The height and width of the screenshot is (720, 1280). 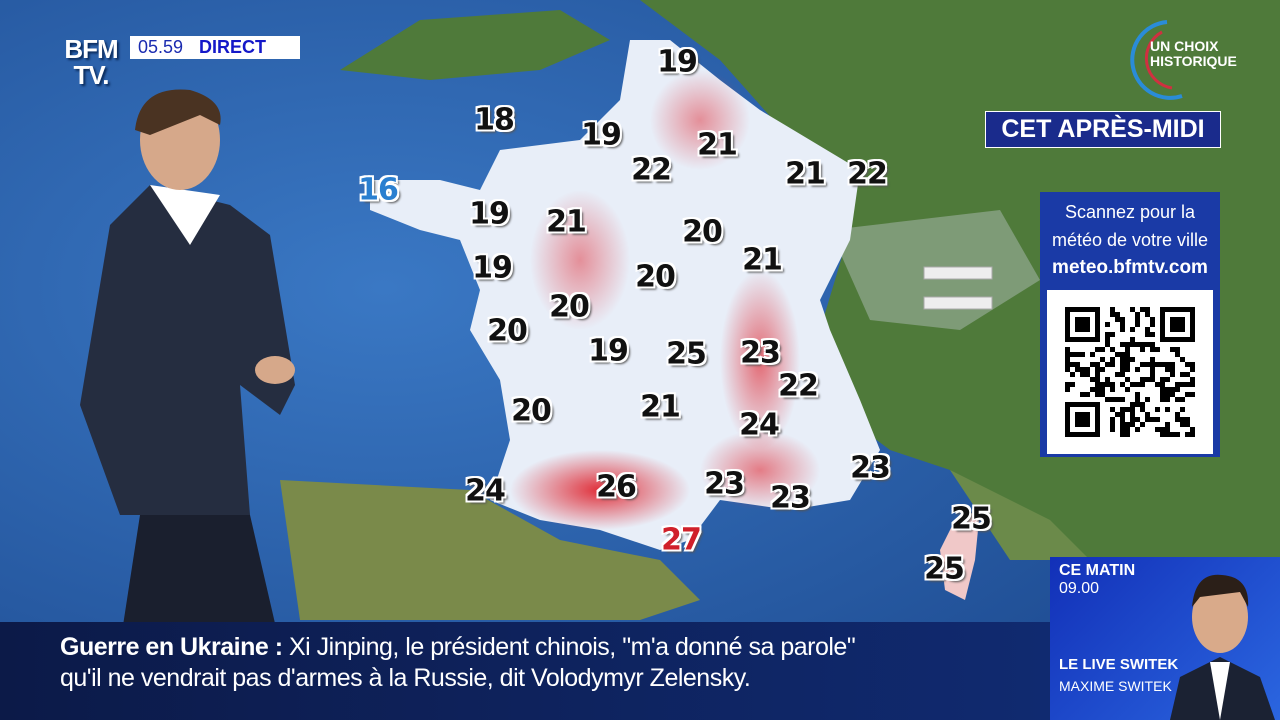 I want to click on clock: 05.59, so click(x=161, y=47).